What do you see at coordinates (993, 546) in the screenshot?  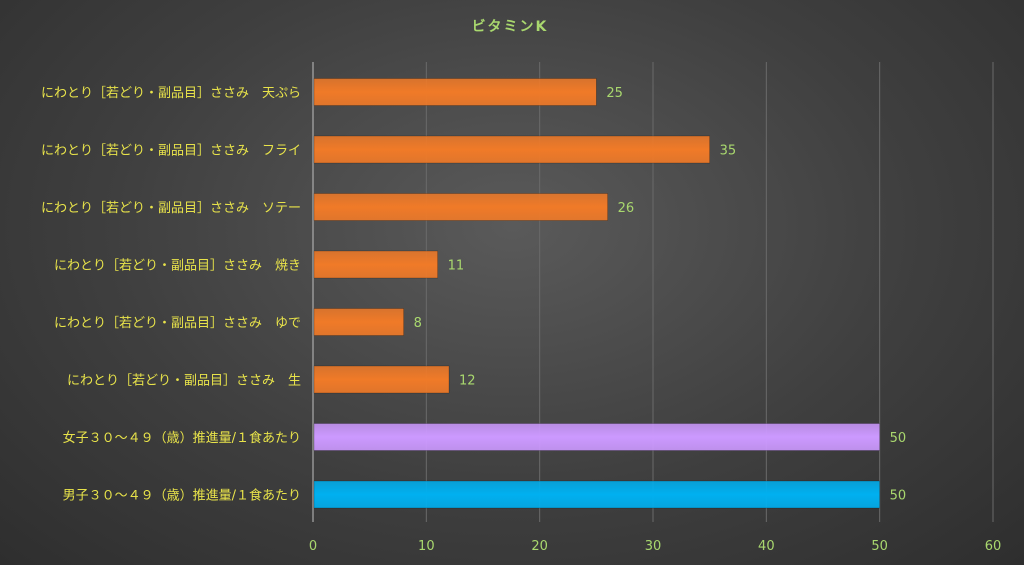 I see `x-tick-label: 60` at bounding box center [993, 546].